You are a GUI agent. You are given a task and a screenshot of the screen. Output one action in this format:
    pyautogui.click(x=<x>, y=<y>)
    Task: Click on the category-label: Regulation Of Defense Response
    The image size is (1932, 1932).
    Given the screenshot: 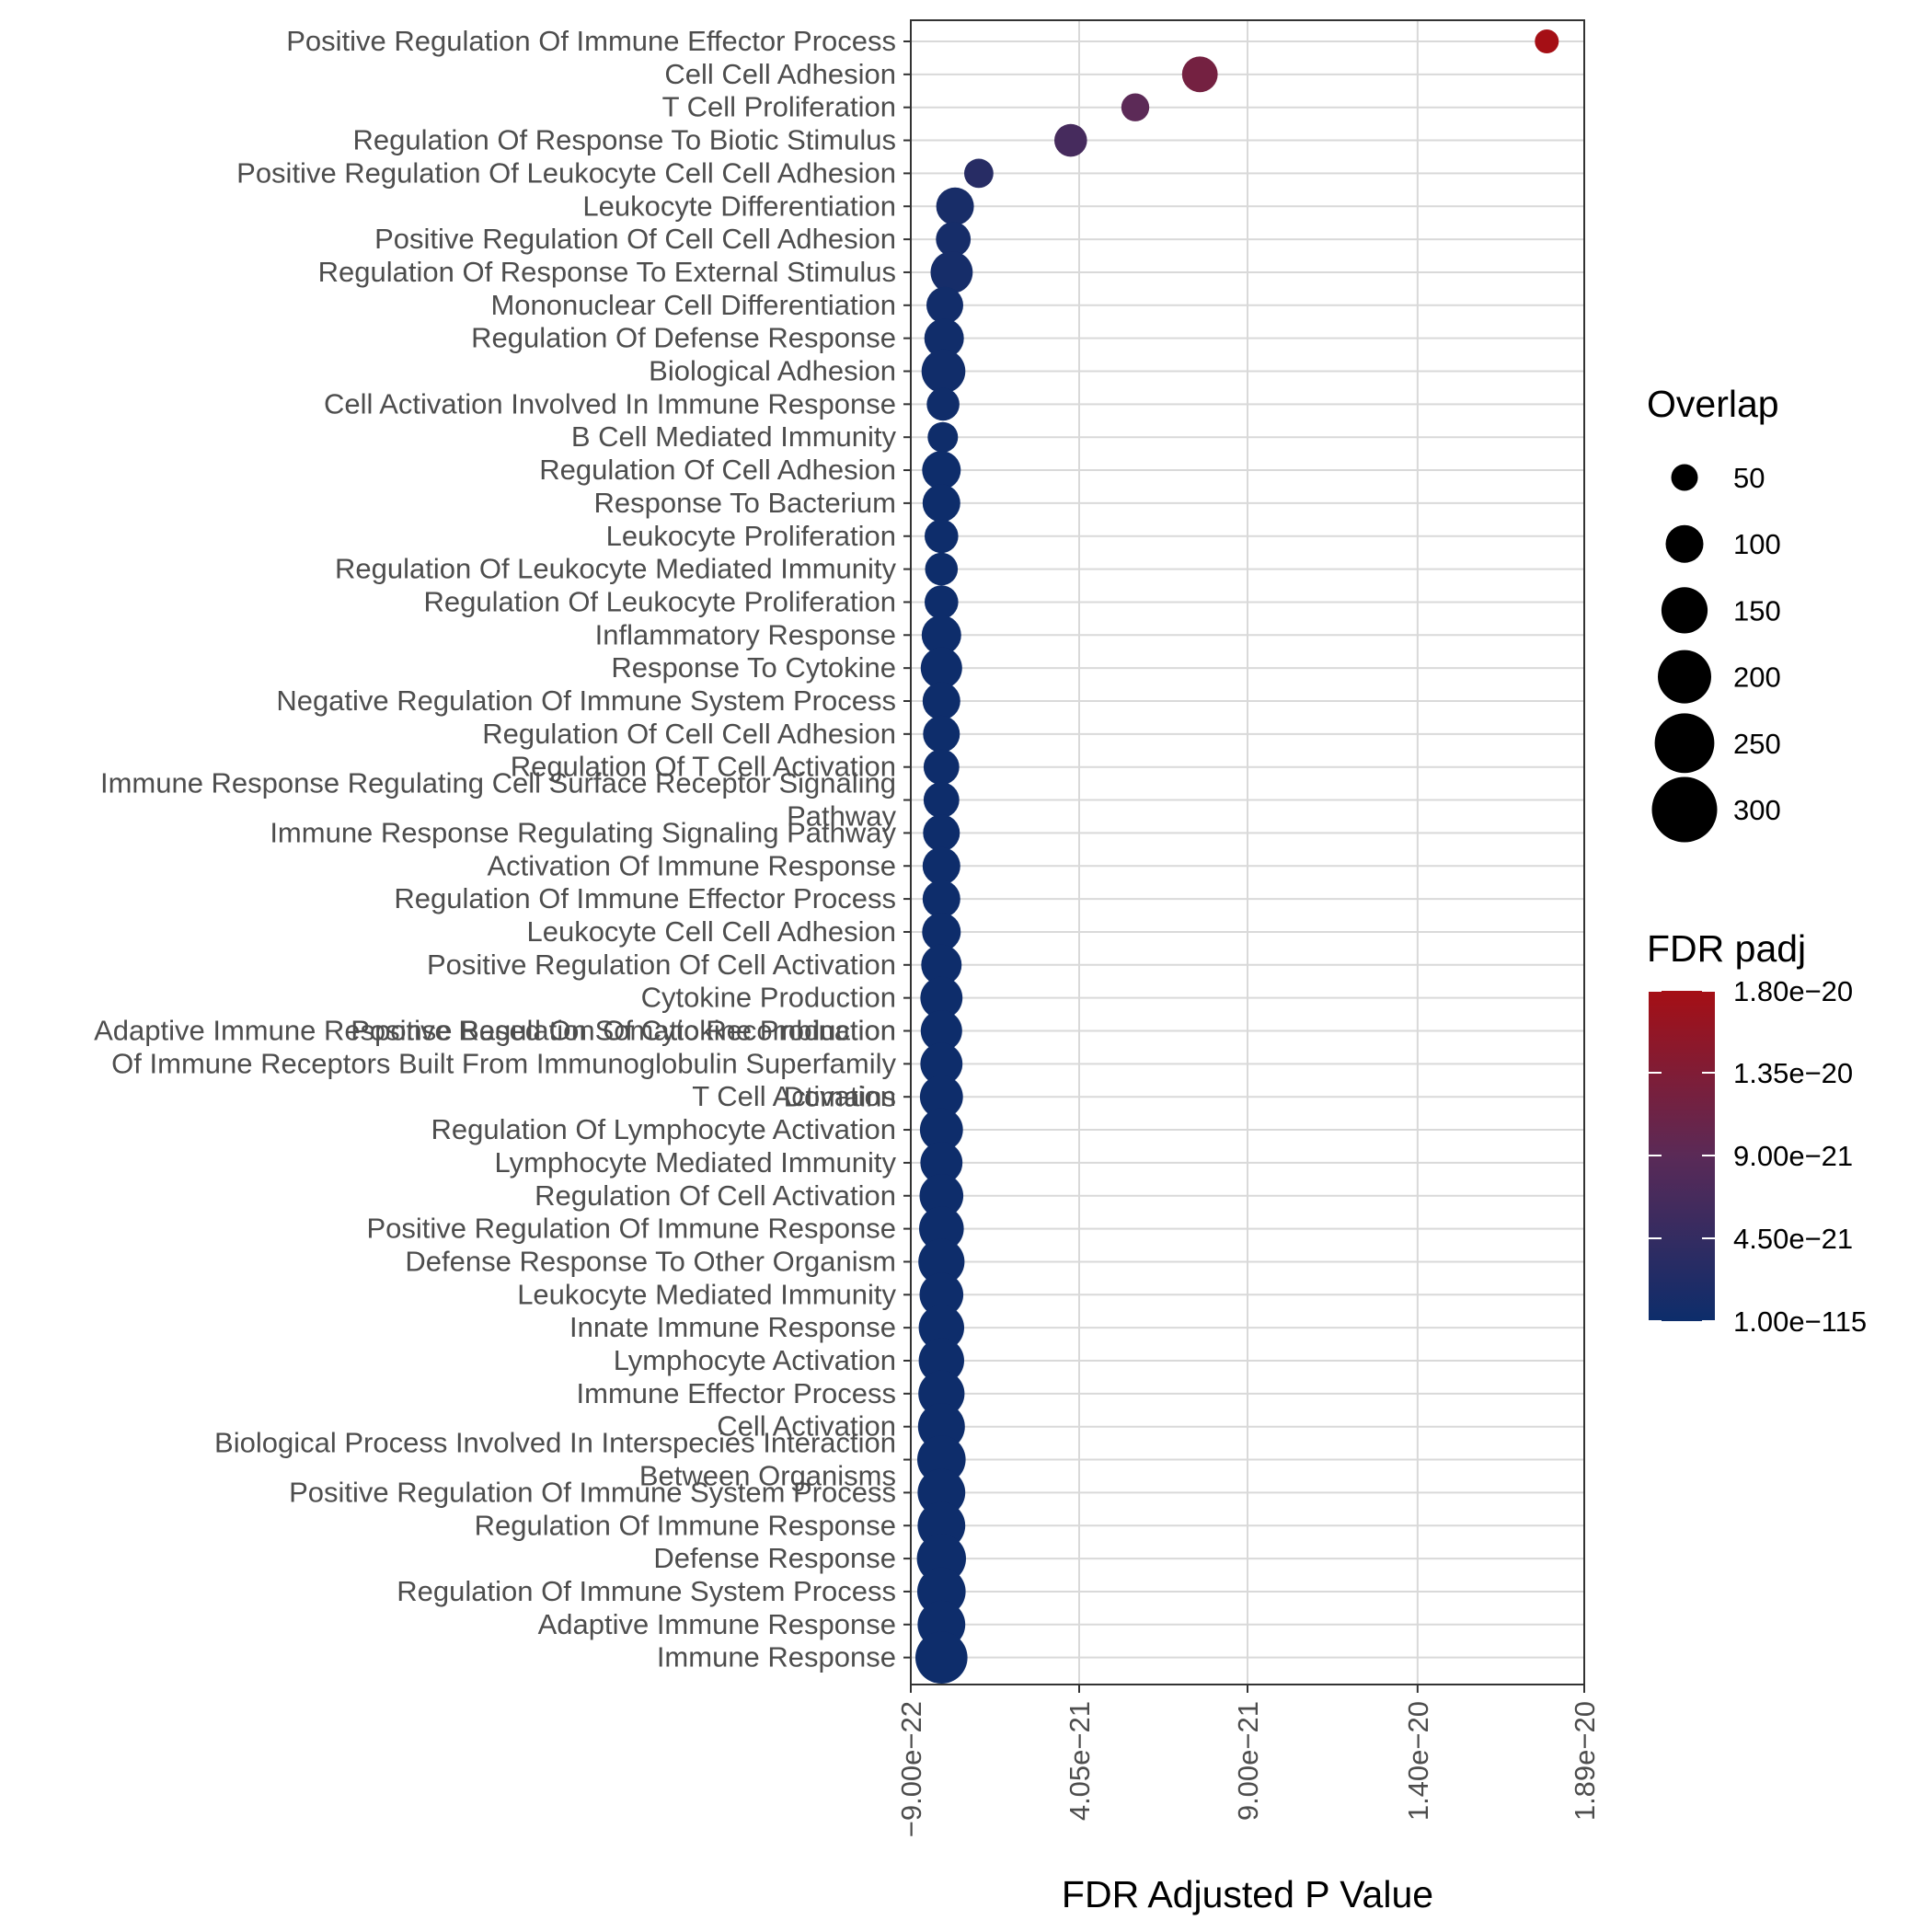 What is the action you would take?
    pyautogui.click(x=683, y=338)
    